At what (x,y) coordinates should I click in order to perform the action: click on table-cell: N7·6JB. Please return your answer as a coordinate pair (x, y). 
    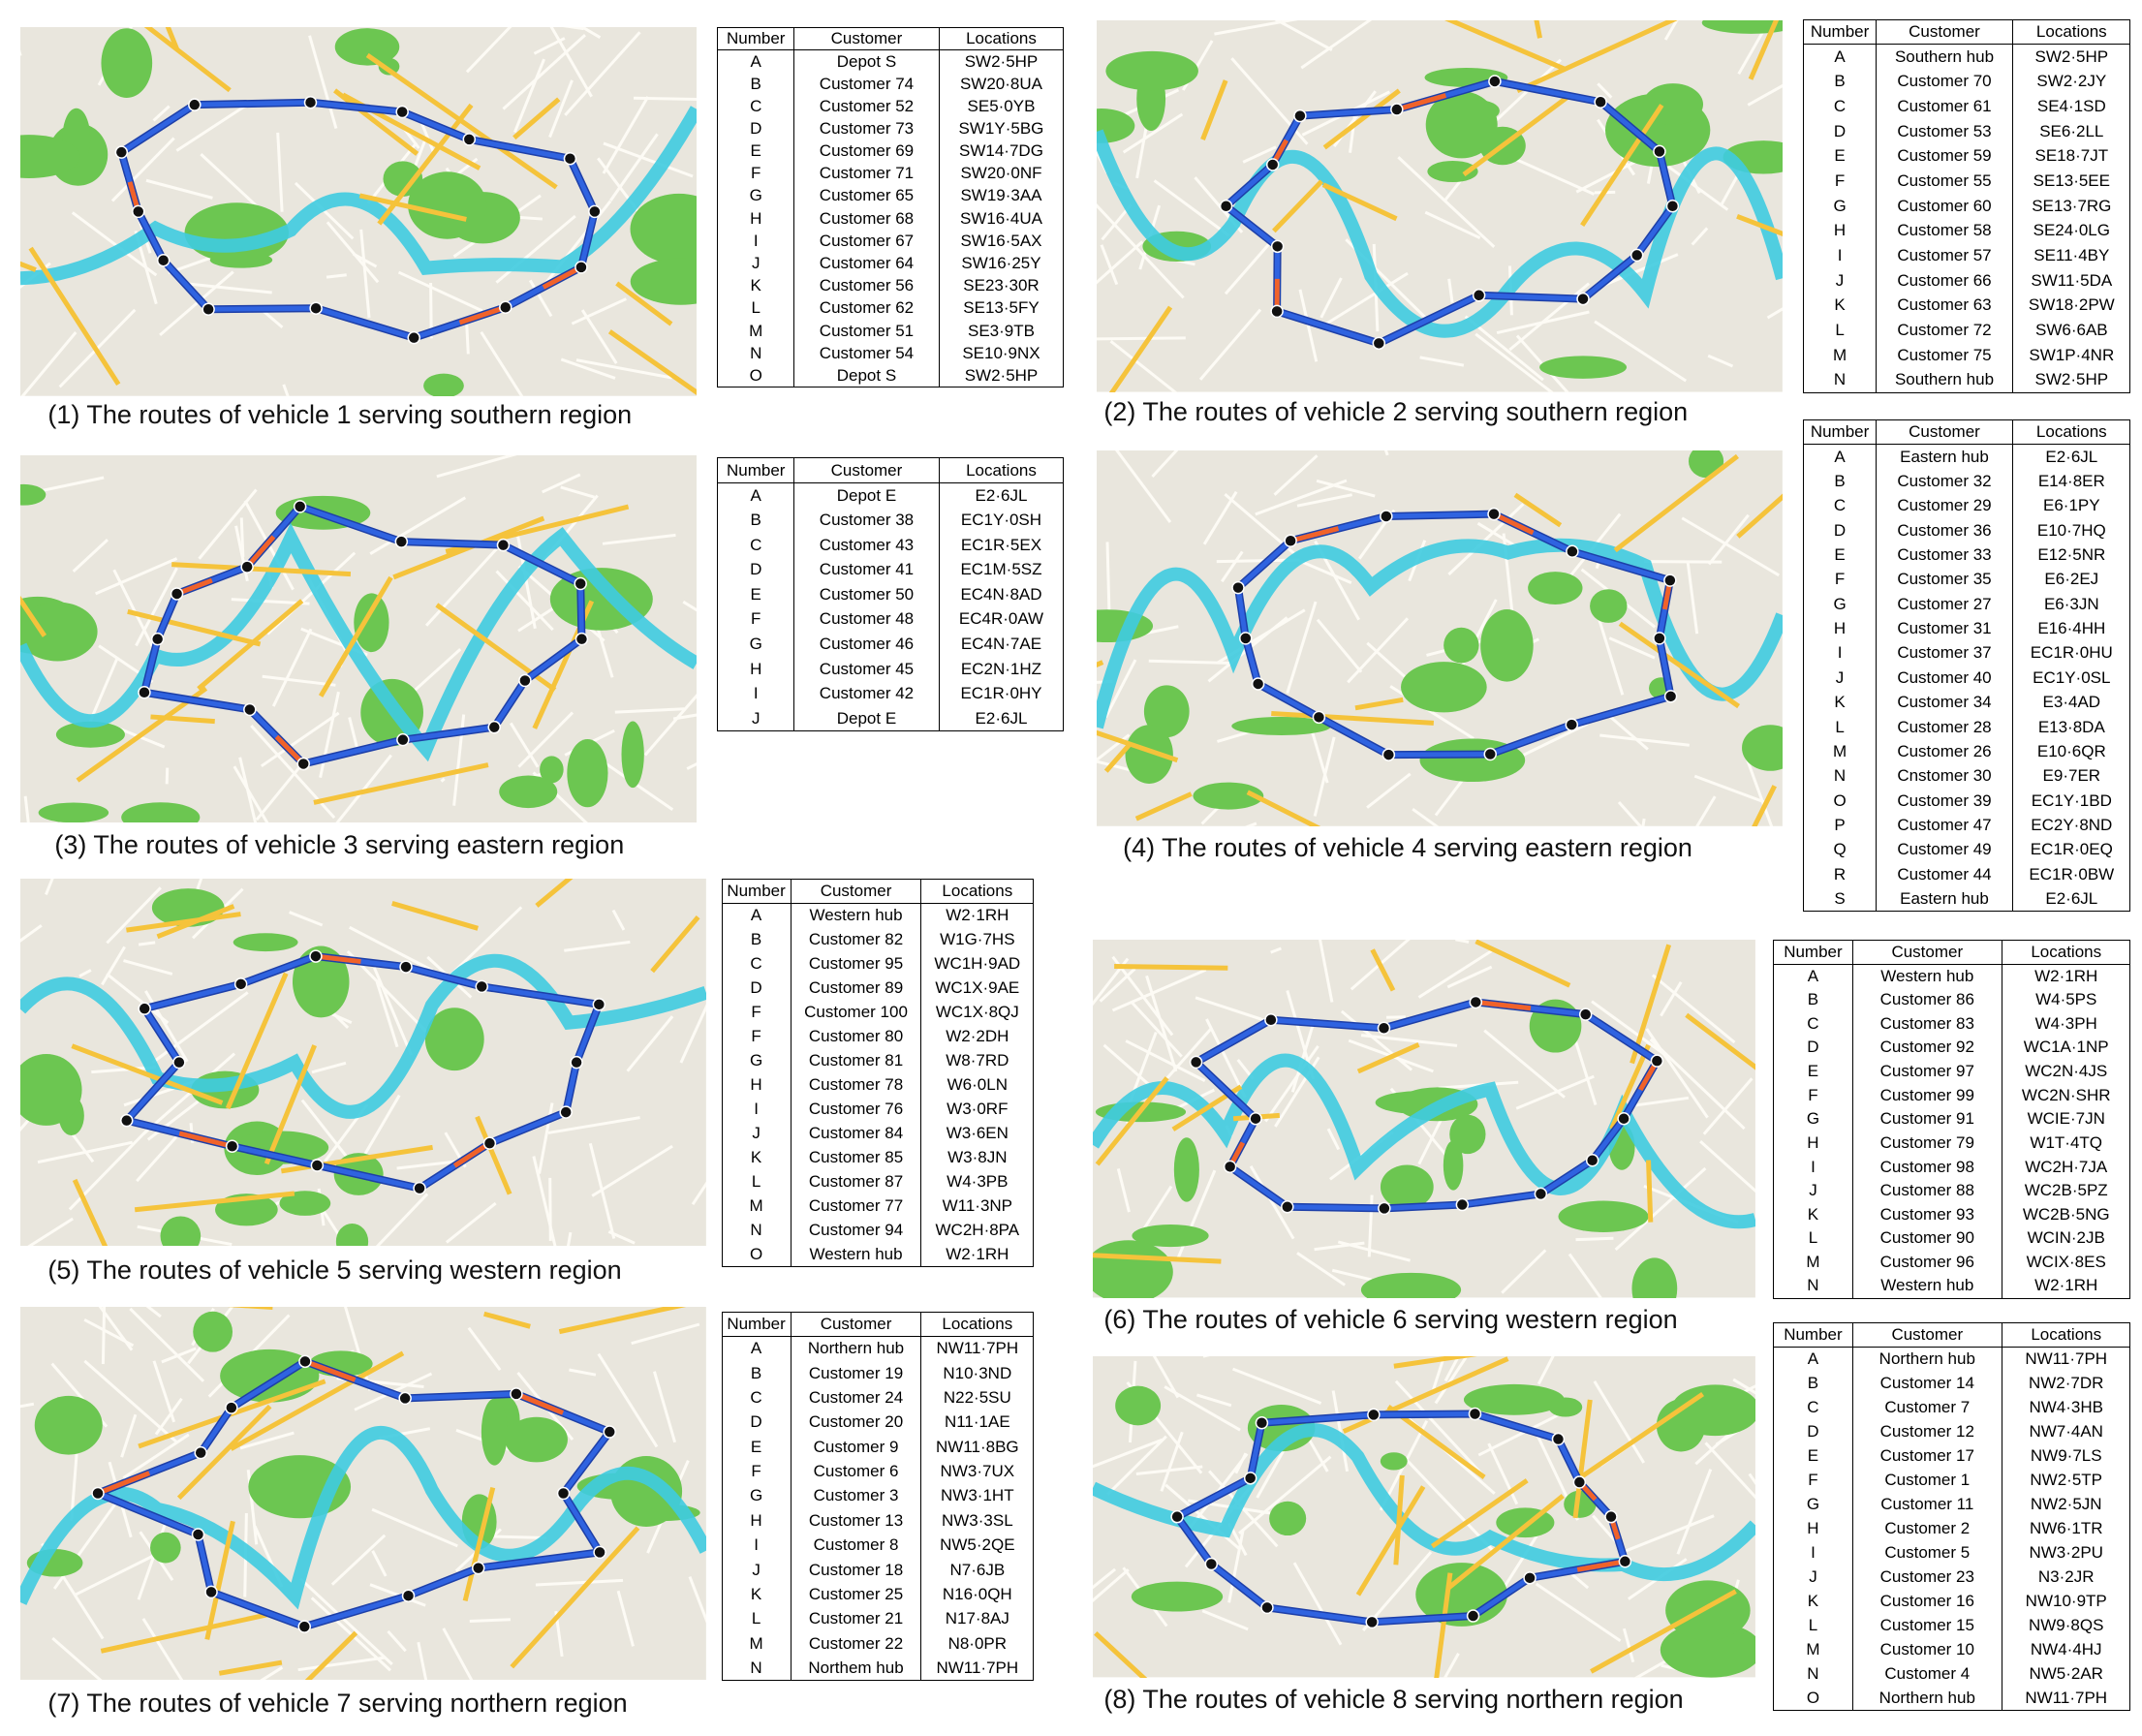
    Looking at the image, I should click on (978, 1570).